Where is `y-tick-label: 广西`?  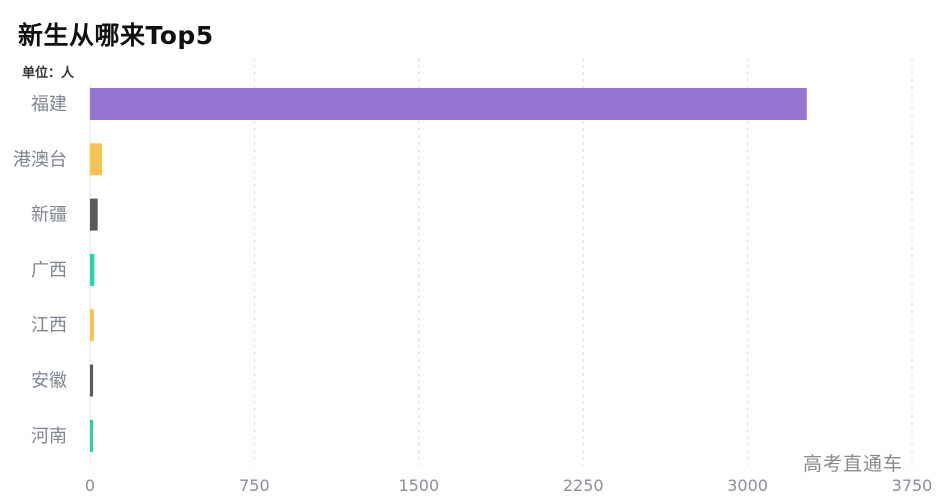
y-tick-label: 广西 is located at coordinates (49, 270).